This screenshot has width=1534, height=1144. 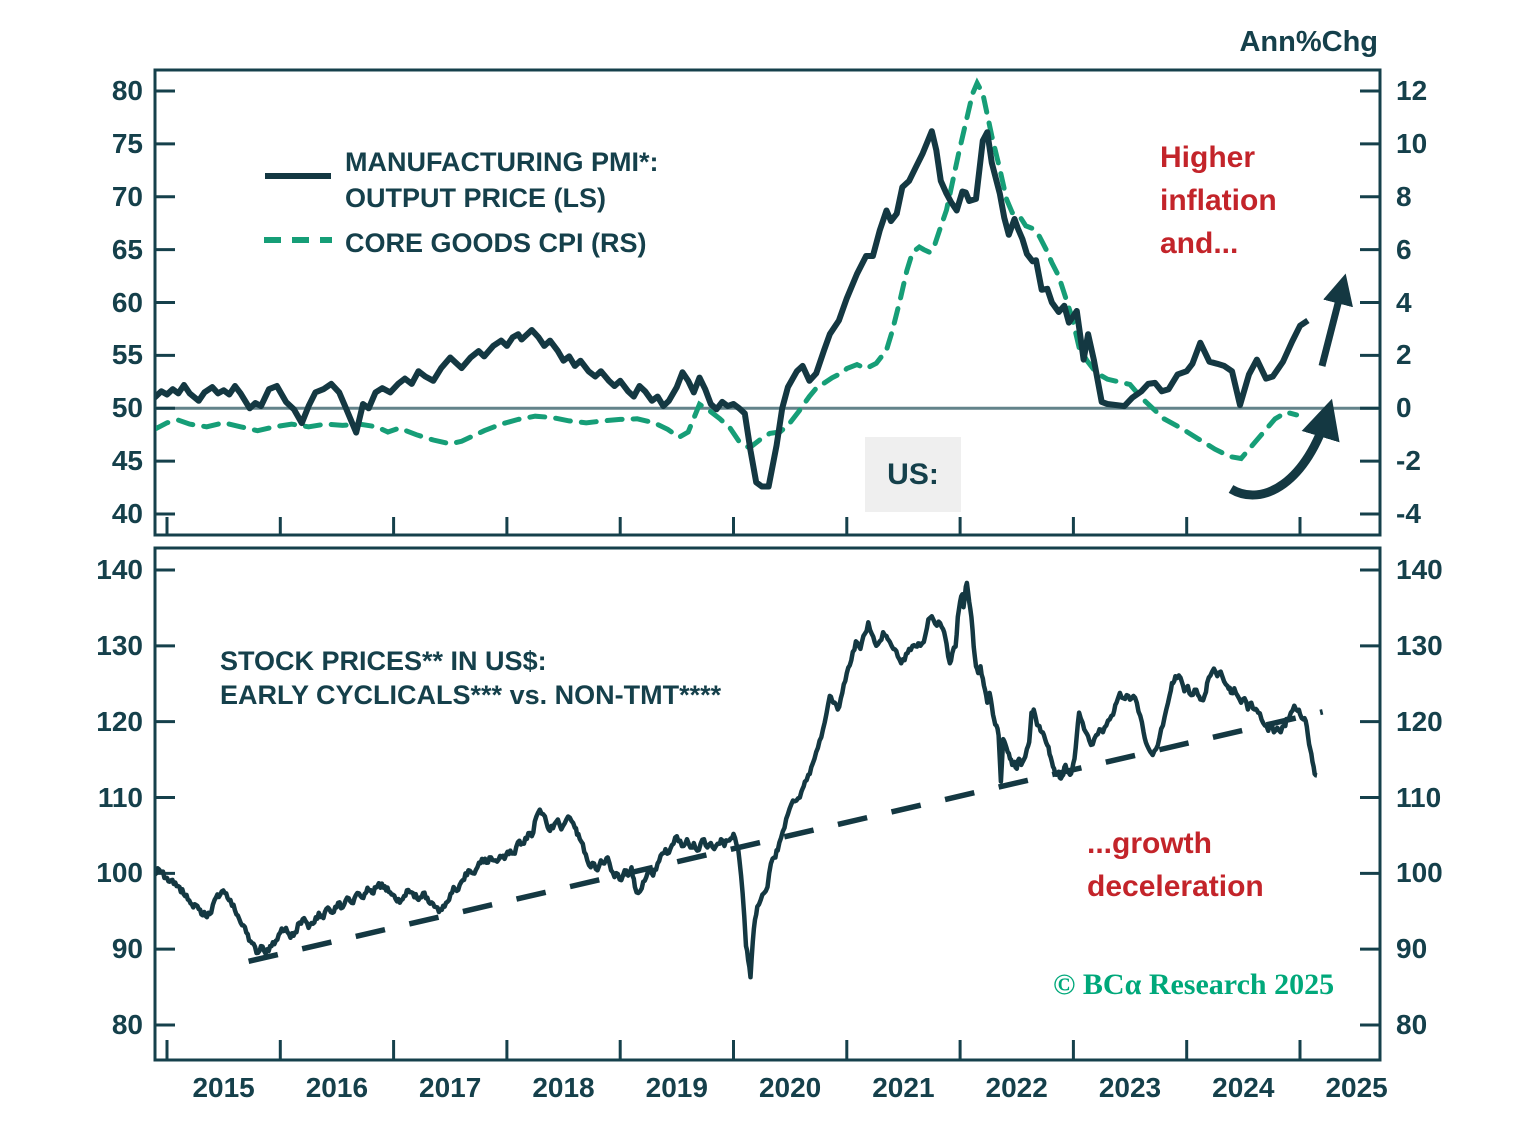 What do you see at coordinates (127, 513) in the screenshot?
I see `tick-label: 40` at bounding box center [127, 513].